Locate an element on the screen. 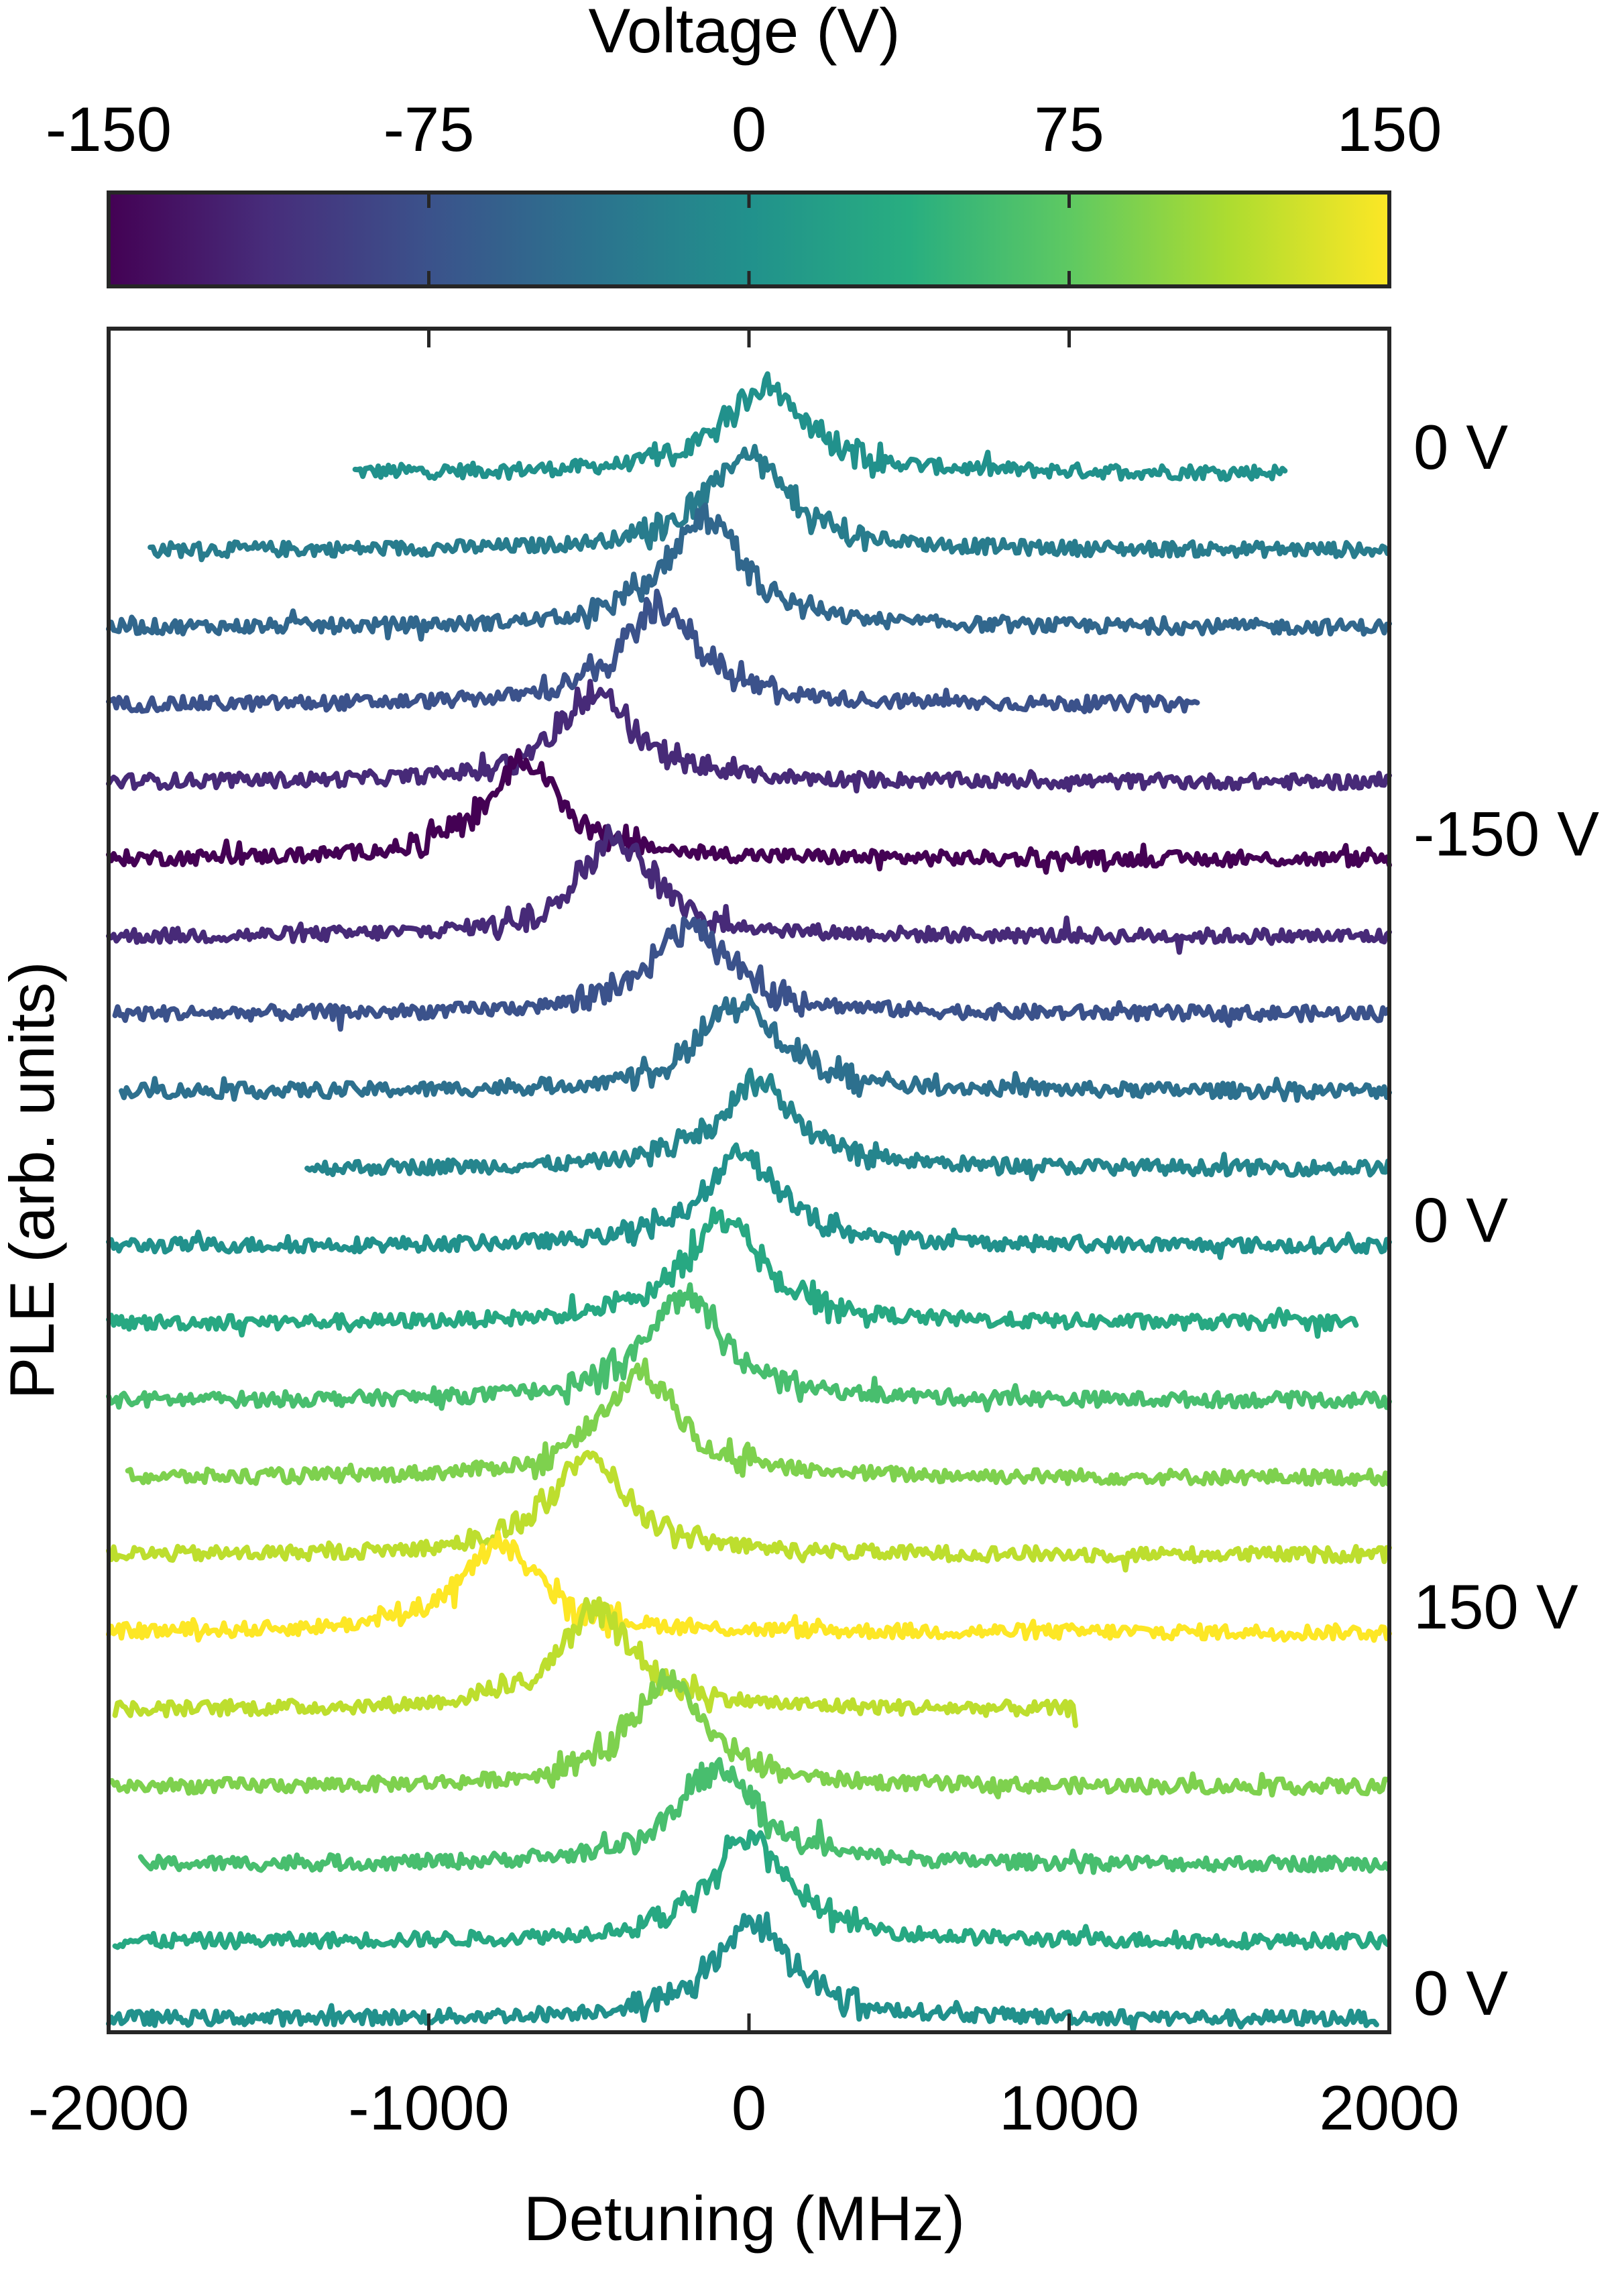 Image resolution: width=1624 pixels, height=2271 pixels. colorbar-label: Voltage (V) is located at coordinates (744, 33).